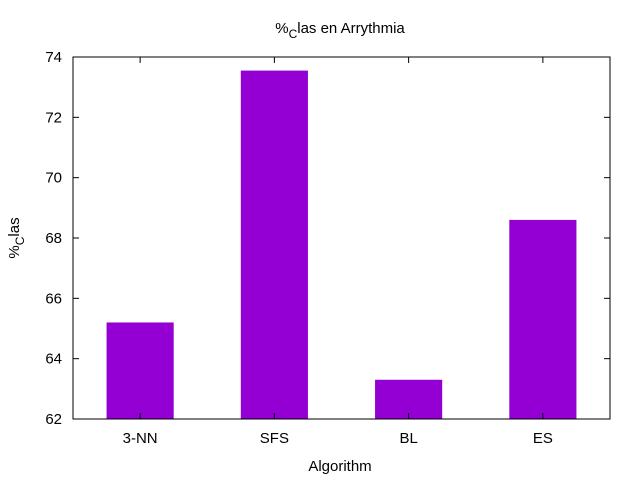  I want to click on x-tick-label: 3-NN, so click(140, 438).